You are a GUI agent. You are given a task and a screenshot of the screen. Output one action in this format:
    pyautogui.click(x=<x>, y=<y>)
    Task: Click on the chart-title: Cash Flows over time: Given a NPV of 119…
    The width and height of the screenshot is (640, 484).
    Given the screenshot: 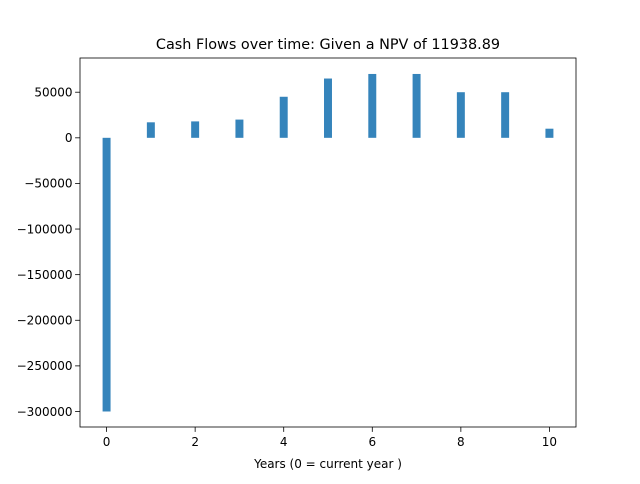 What is the action you would take?
    pyautogui.click(x=328, y=45)
    